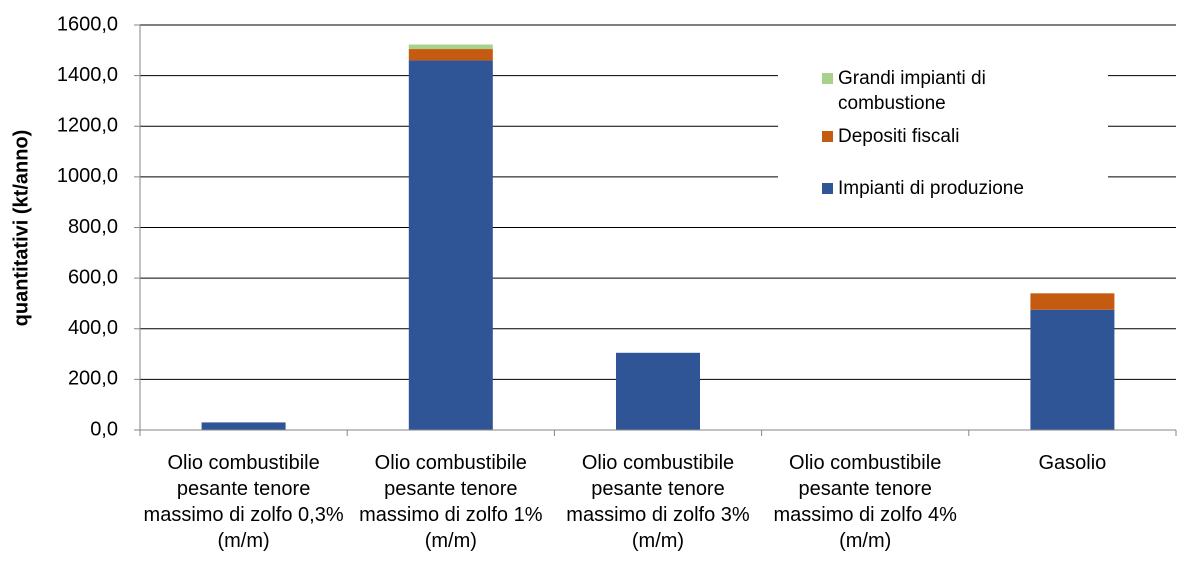  What do you see at coordinates (87, 24) in the screenshot?
I see `y-tick-label: 1600,0` at bounding box center [87, 24].